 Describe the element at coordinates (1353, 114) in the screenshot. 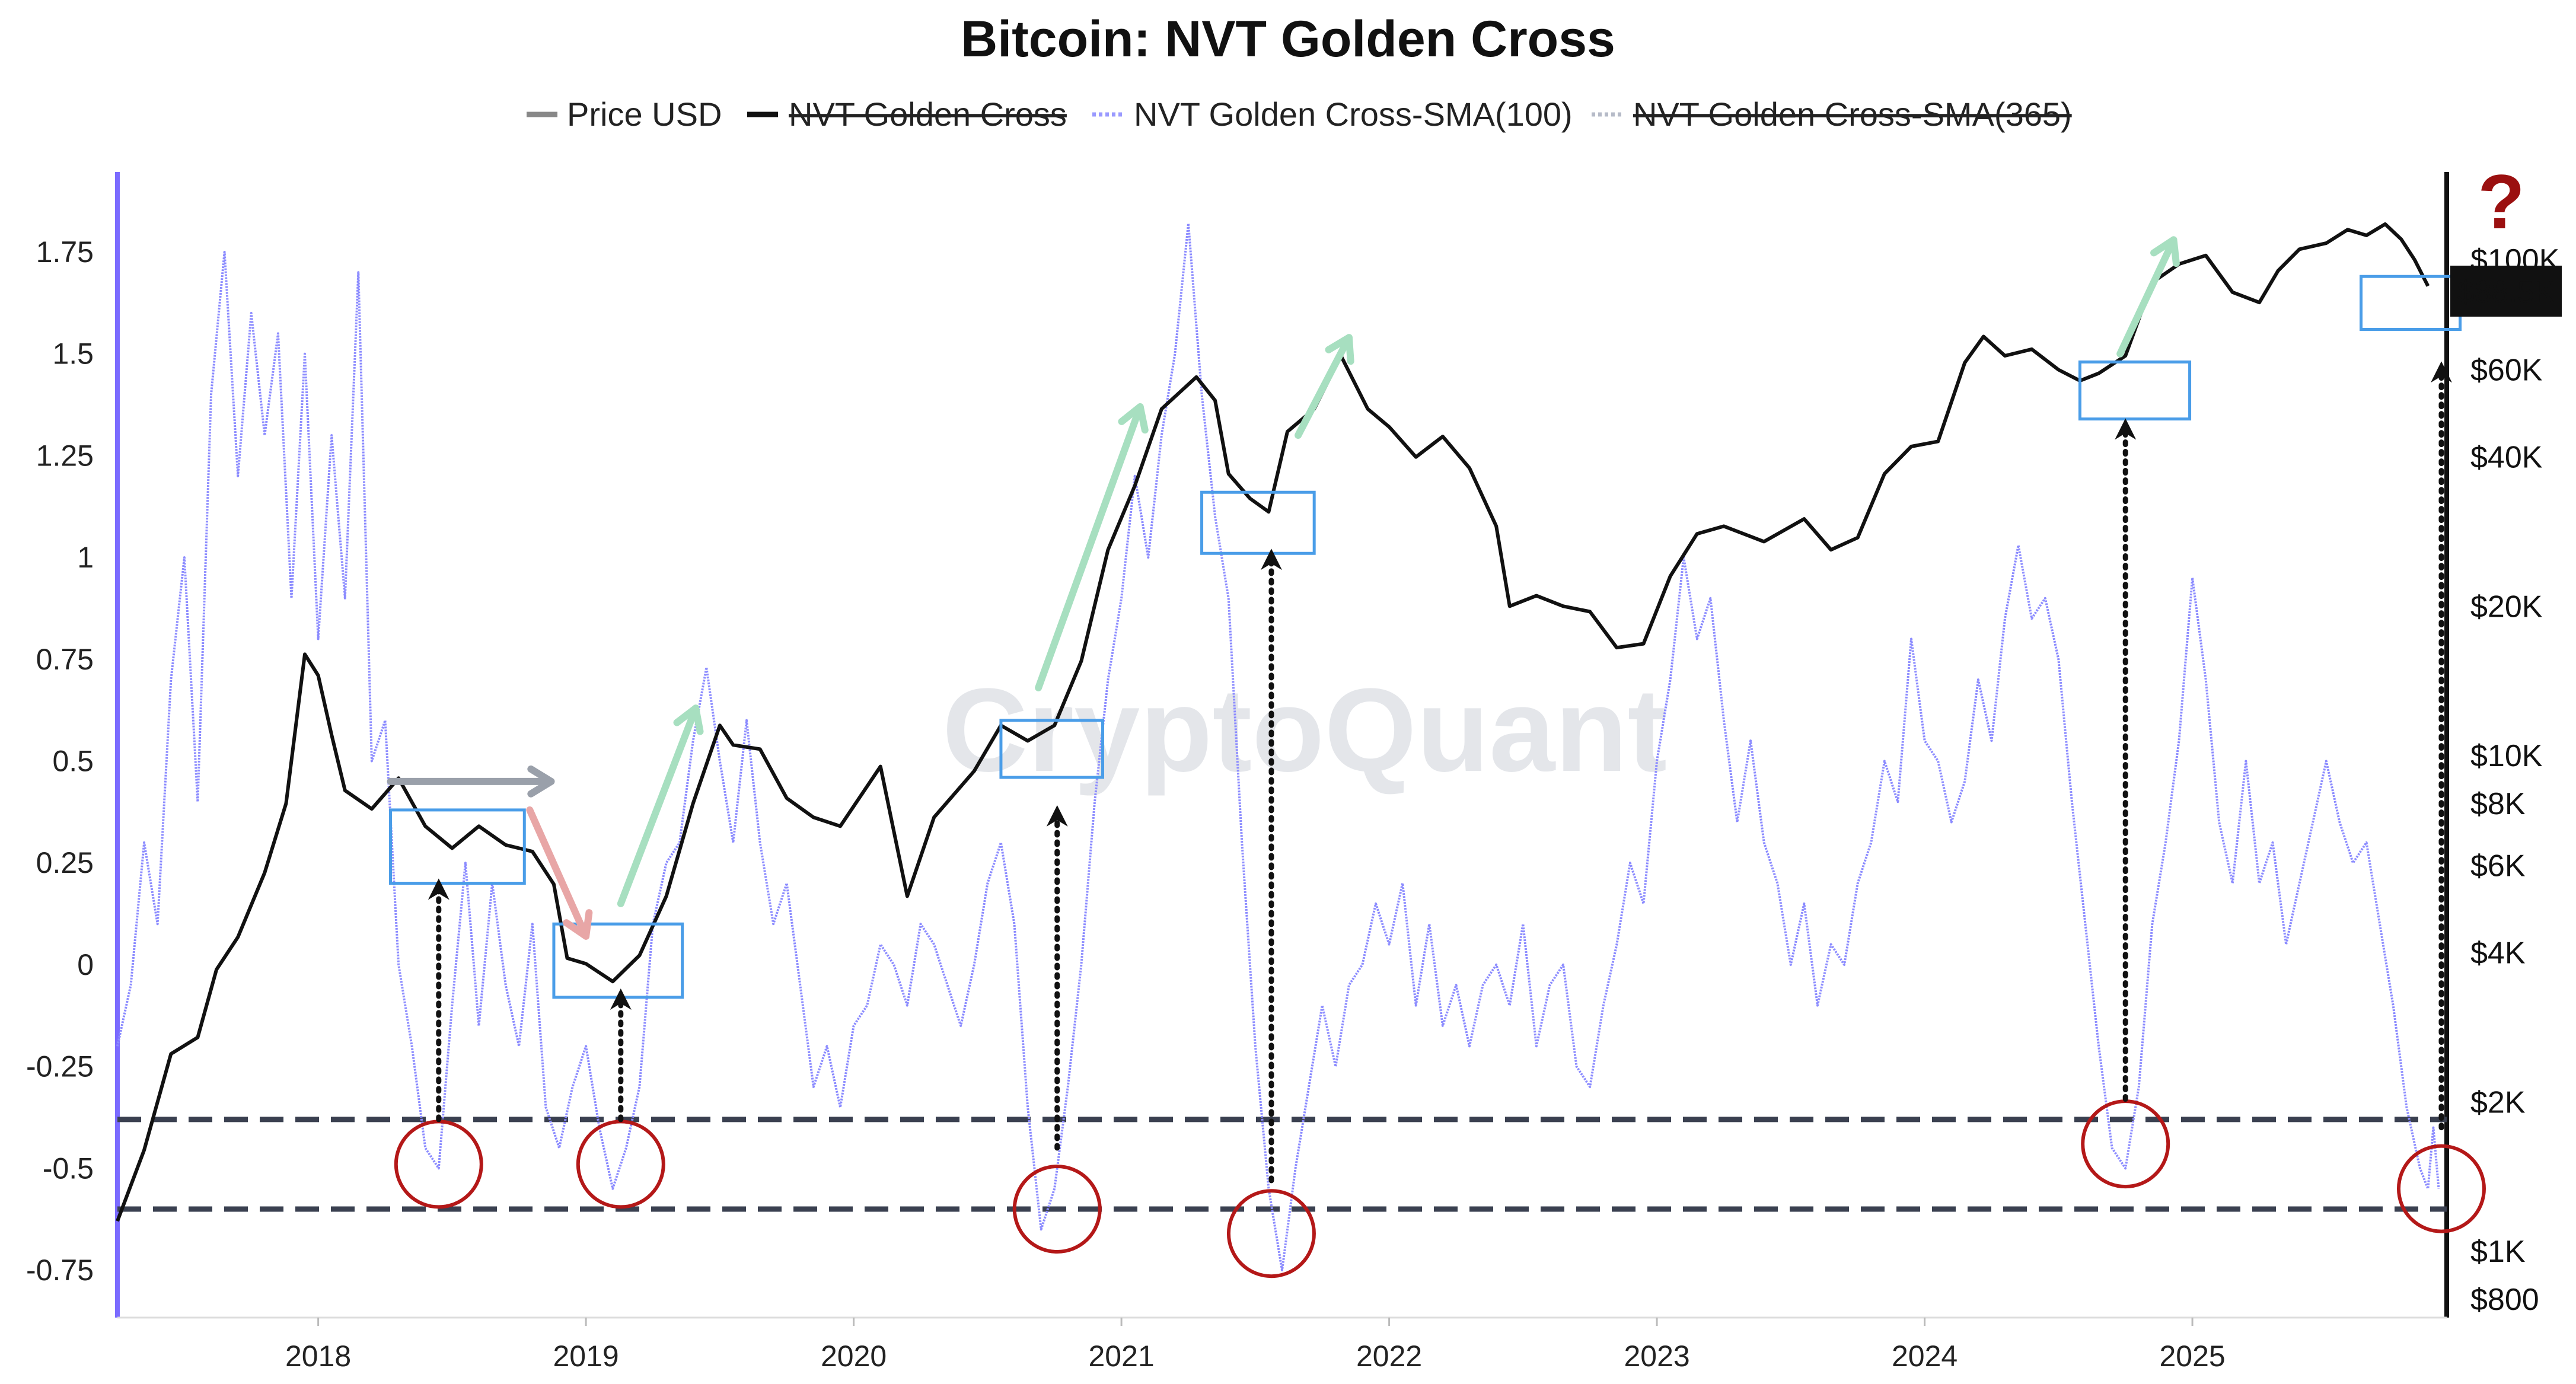

I see `legend-label-nvt-sma-100: NVT Golden Cross-SMA(100)` at that location.